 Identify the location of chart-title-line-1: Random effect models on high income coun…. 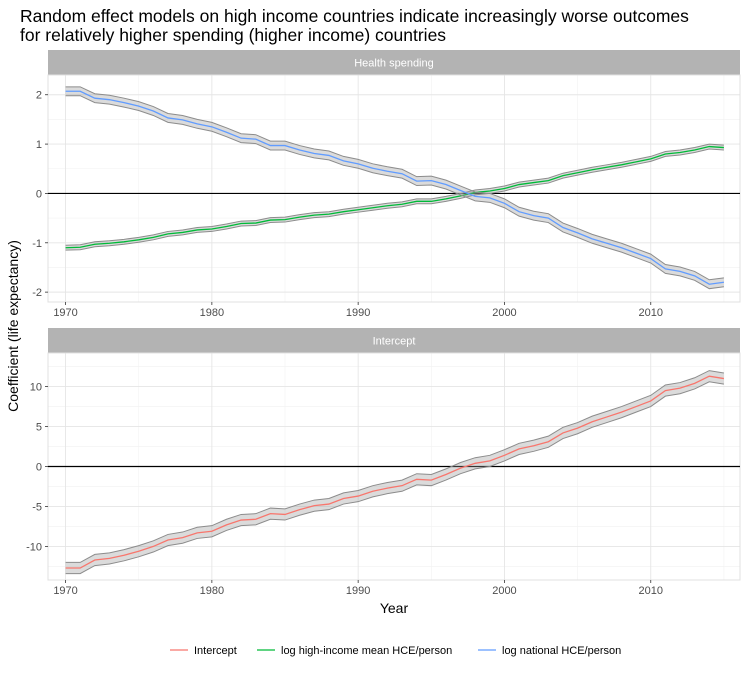
(354, 16).